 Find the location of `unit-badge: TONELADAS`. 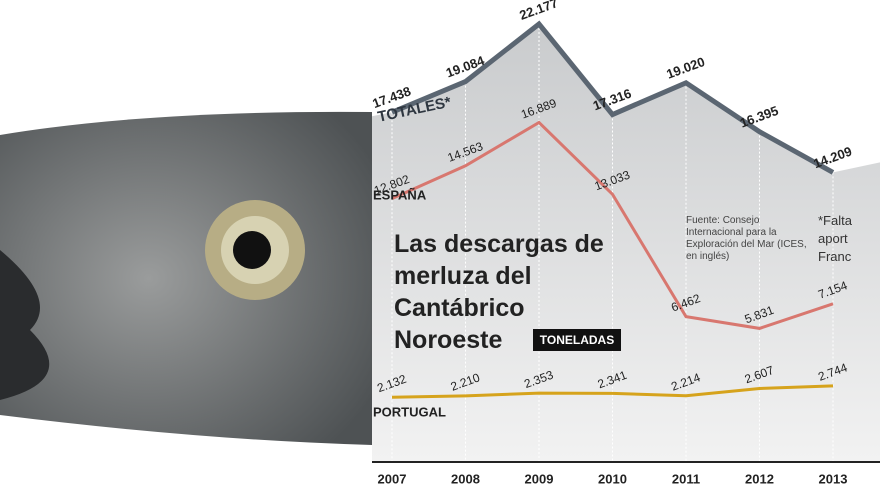

unit-badge: TONELADAS is located at coordinates (577, 340).